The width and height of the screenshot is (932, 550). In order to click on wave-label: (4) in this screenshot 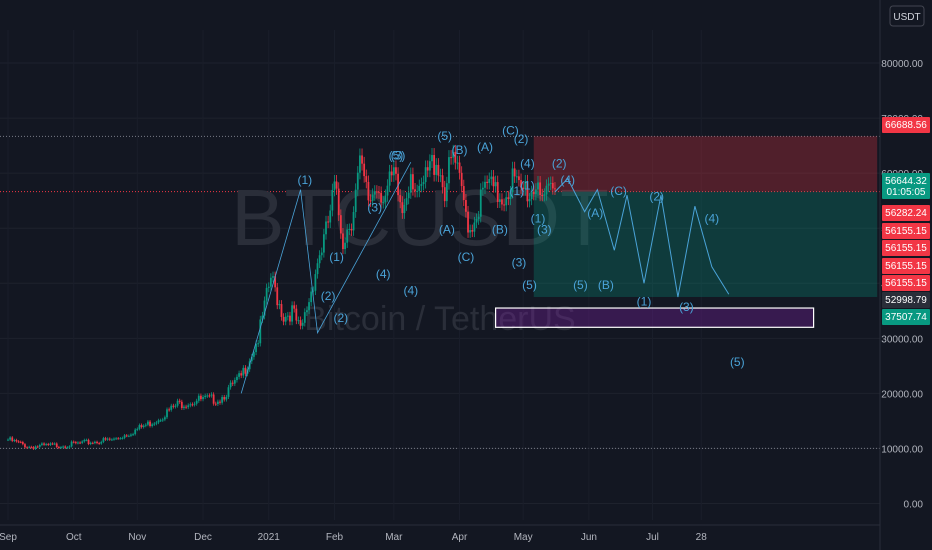, I will do `click(712, 219)`.